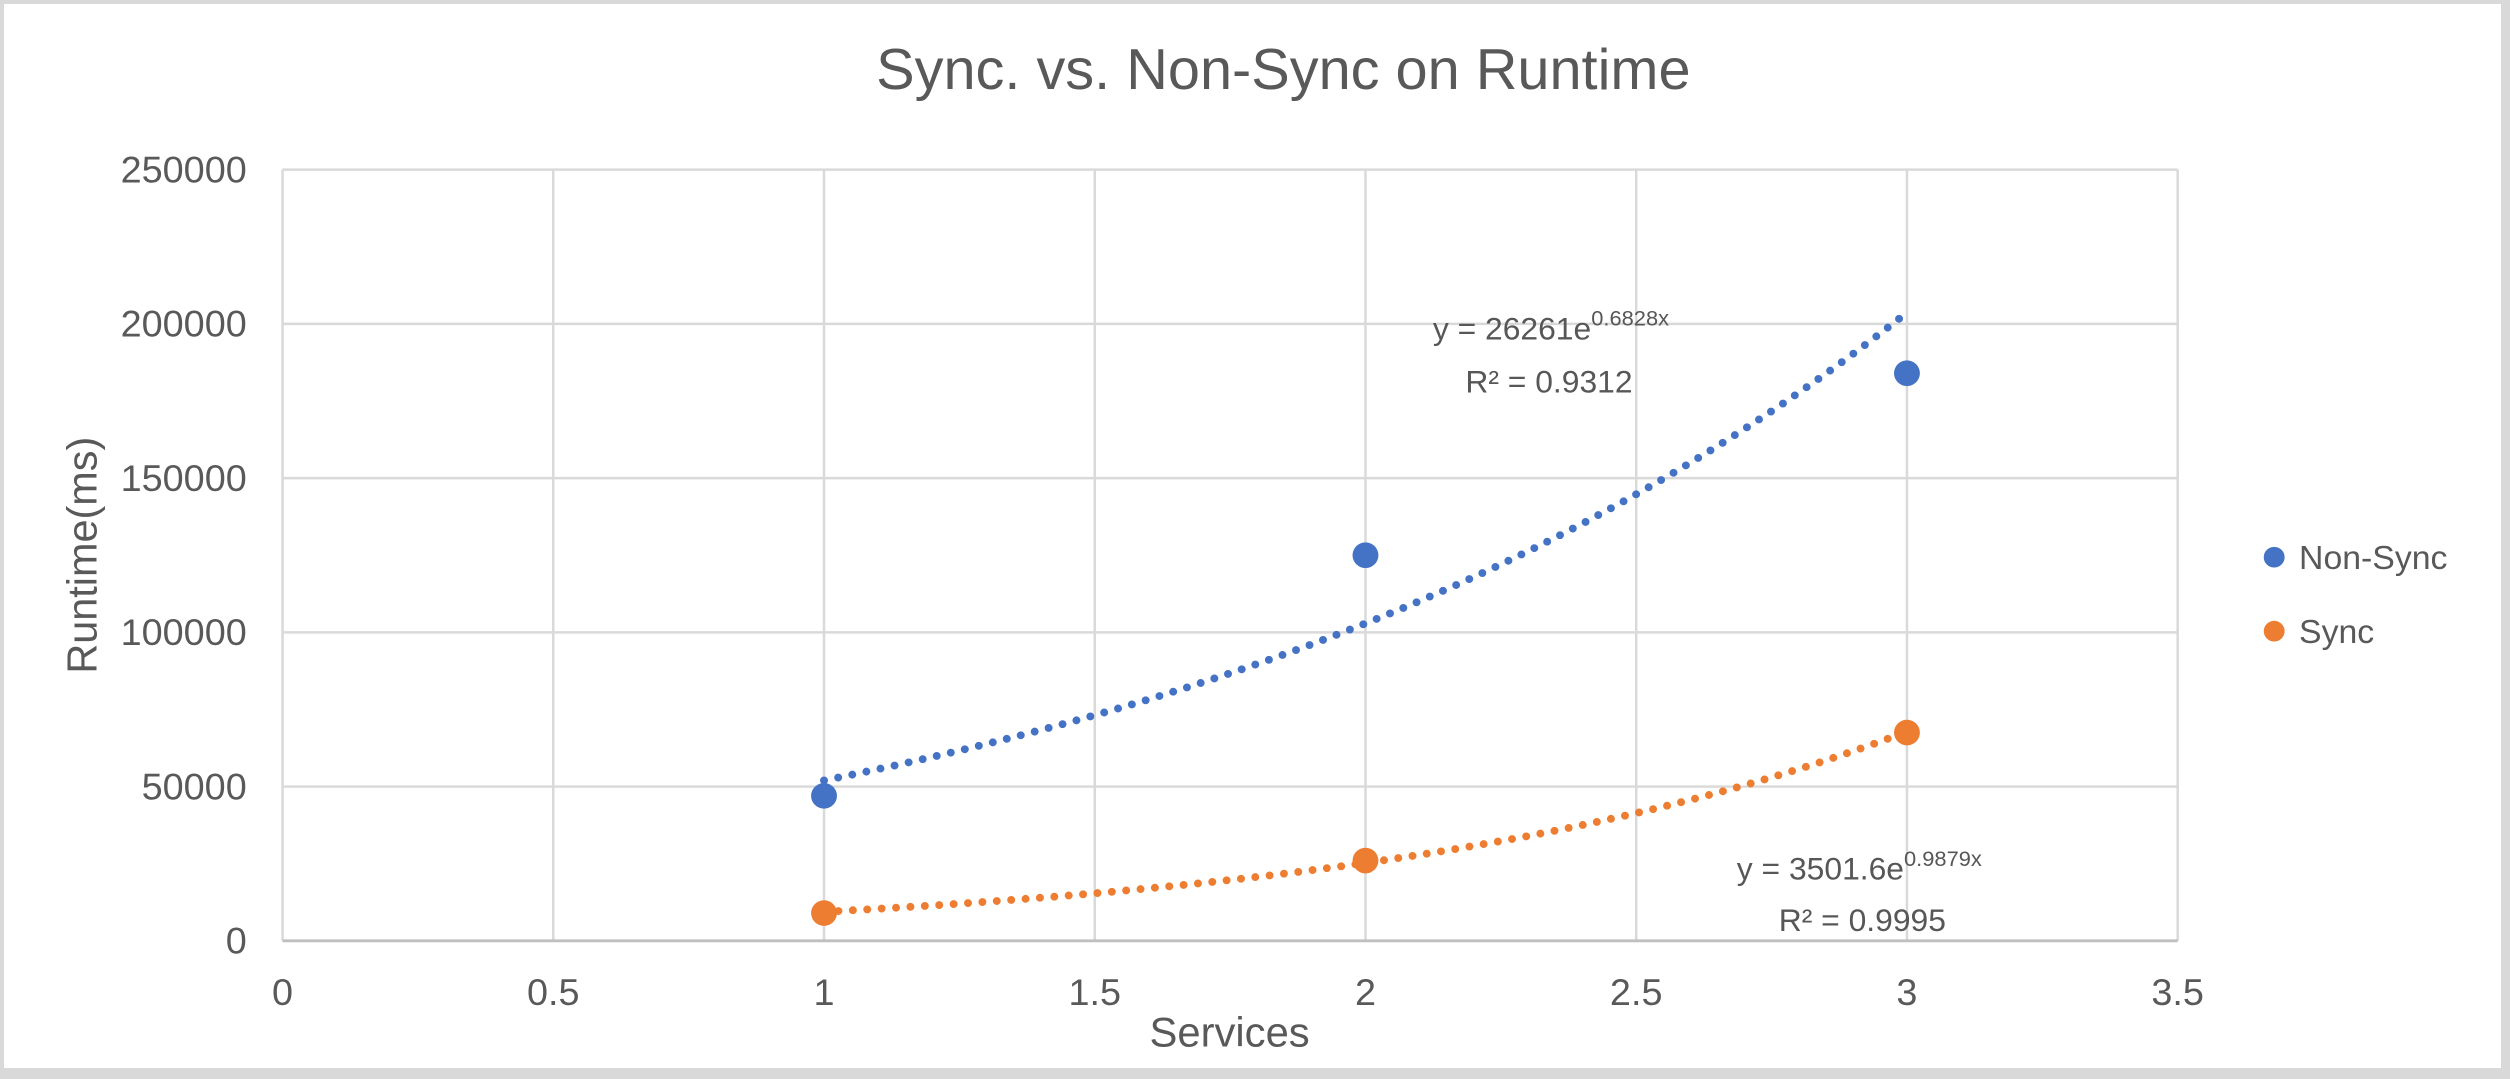  What do you see at coordinates (1548, 382) in the screenshot?
I see `non-sync-r-squared-label: R² = 0.9312` at bounding box center [1548, 382].